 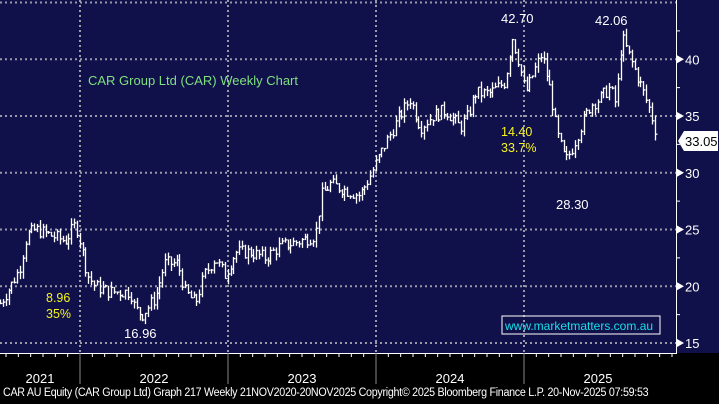 What do you see at coordinates (611, 20) in the screenshot?
I see `annotation-high-2025: 42.06` at bounding box center [611, 20].